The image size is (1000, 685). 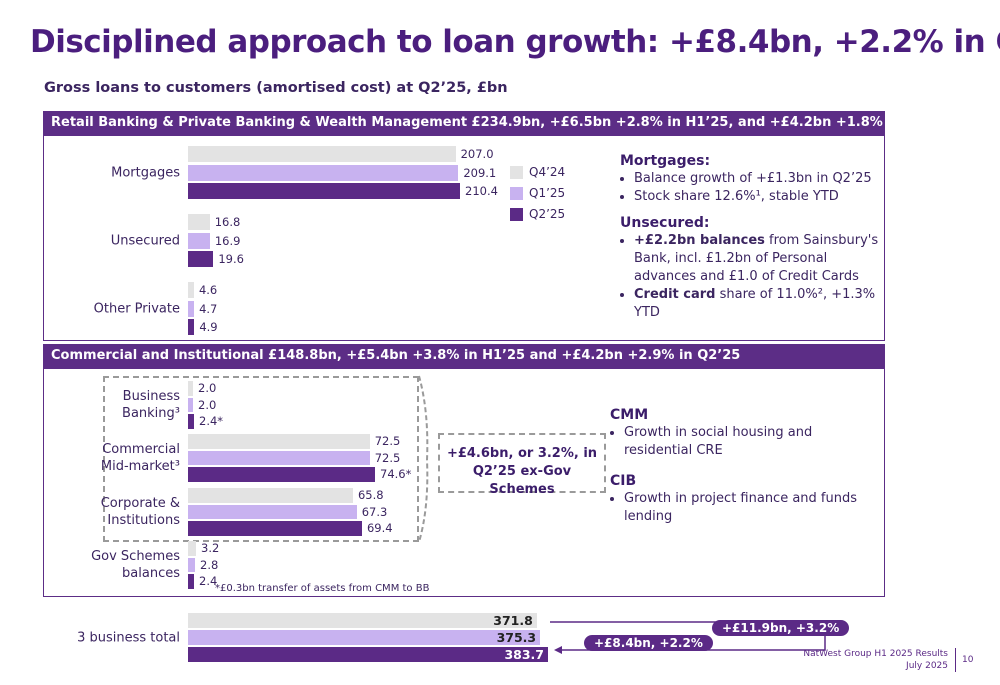 I want to click on note-bullet: Stock share 12.6%¹, stable YTD, so click(x=757, y=197).